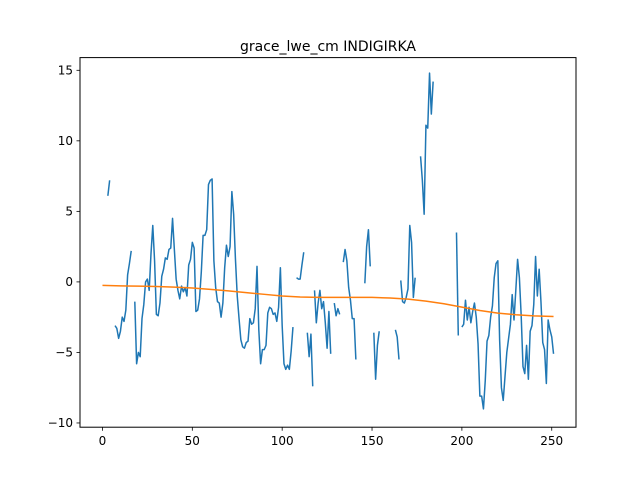  Describe the element at coordinates (551, 441) in the screenshot. I see `x-tick-label: 250` at that location.